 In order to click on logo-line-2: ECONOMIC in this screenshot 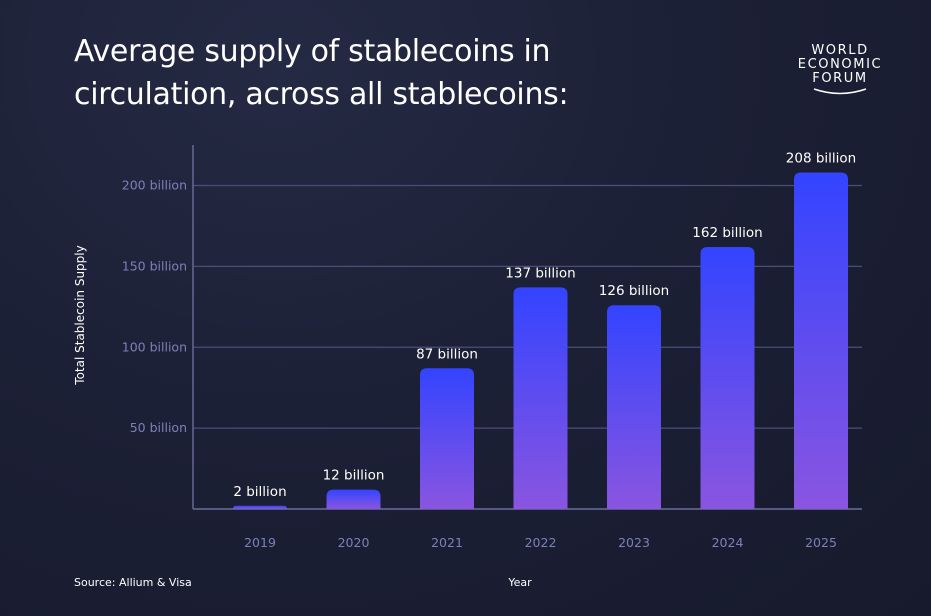, I will do `click(840, 64)`.